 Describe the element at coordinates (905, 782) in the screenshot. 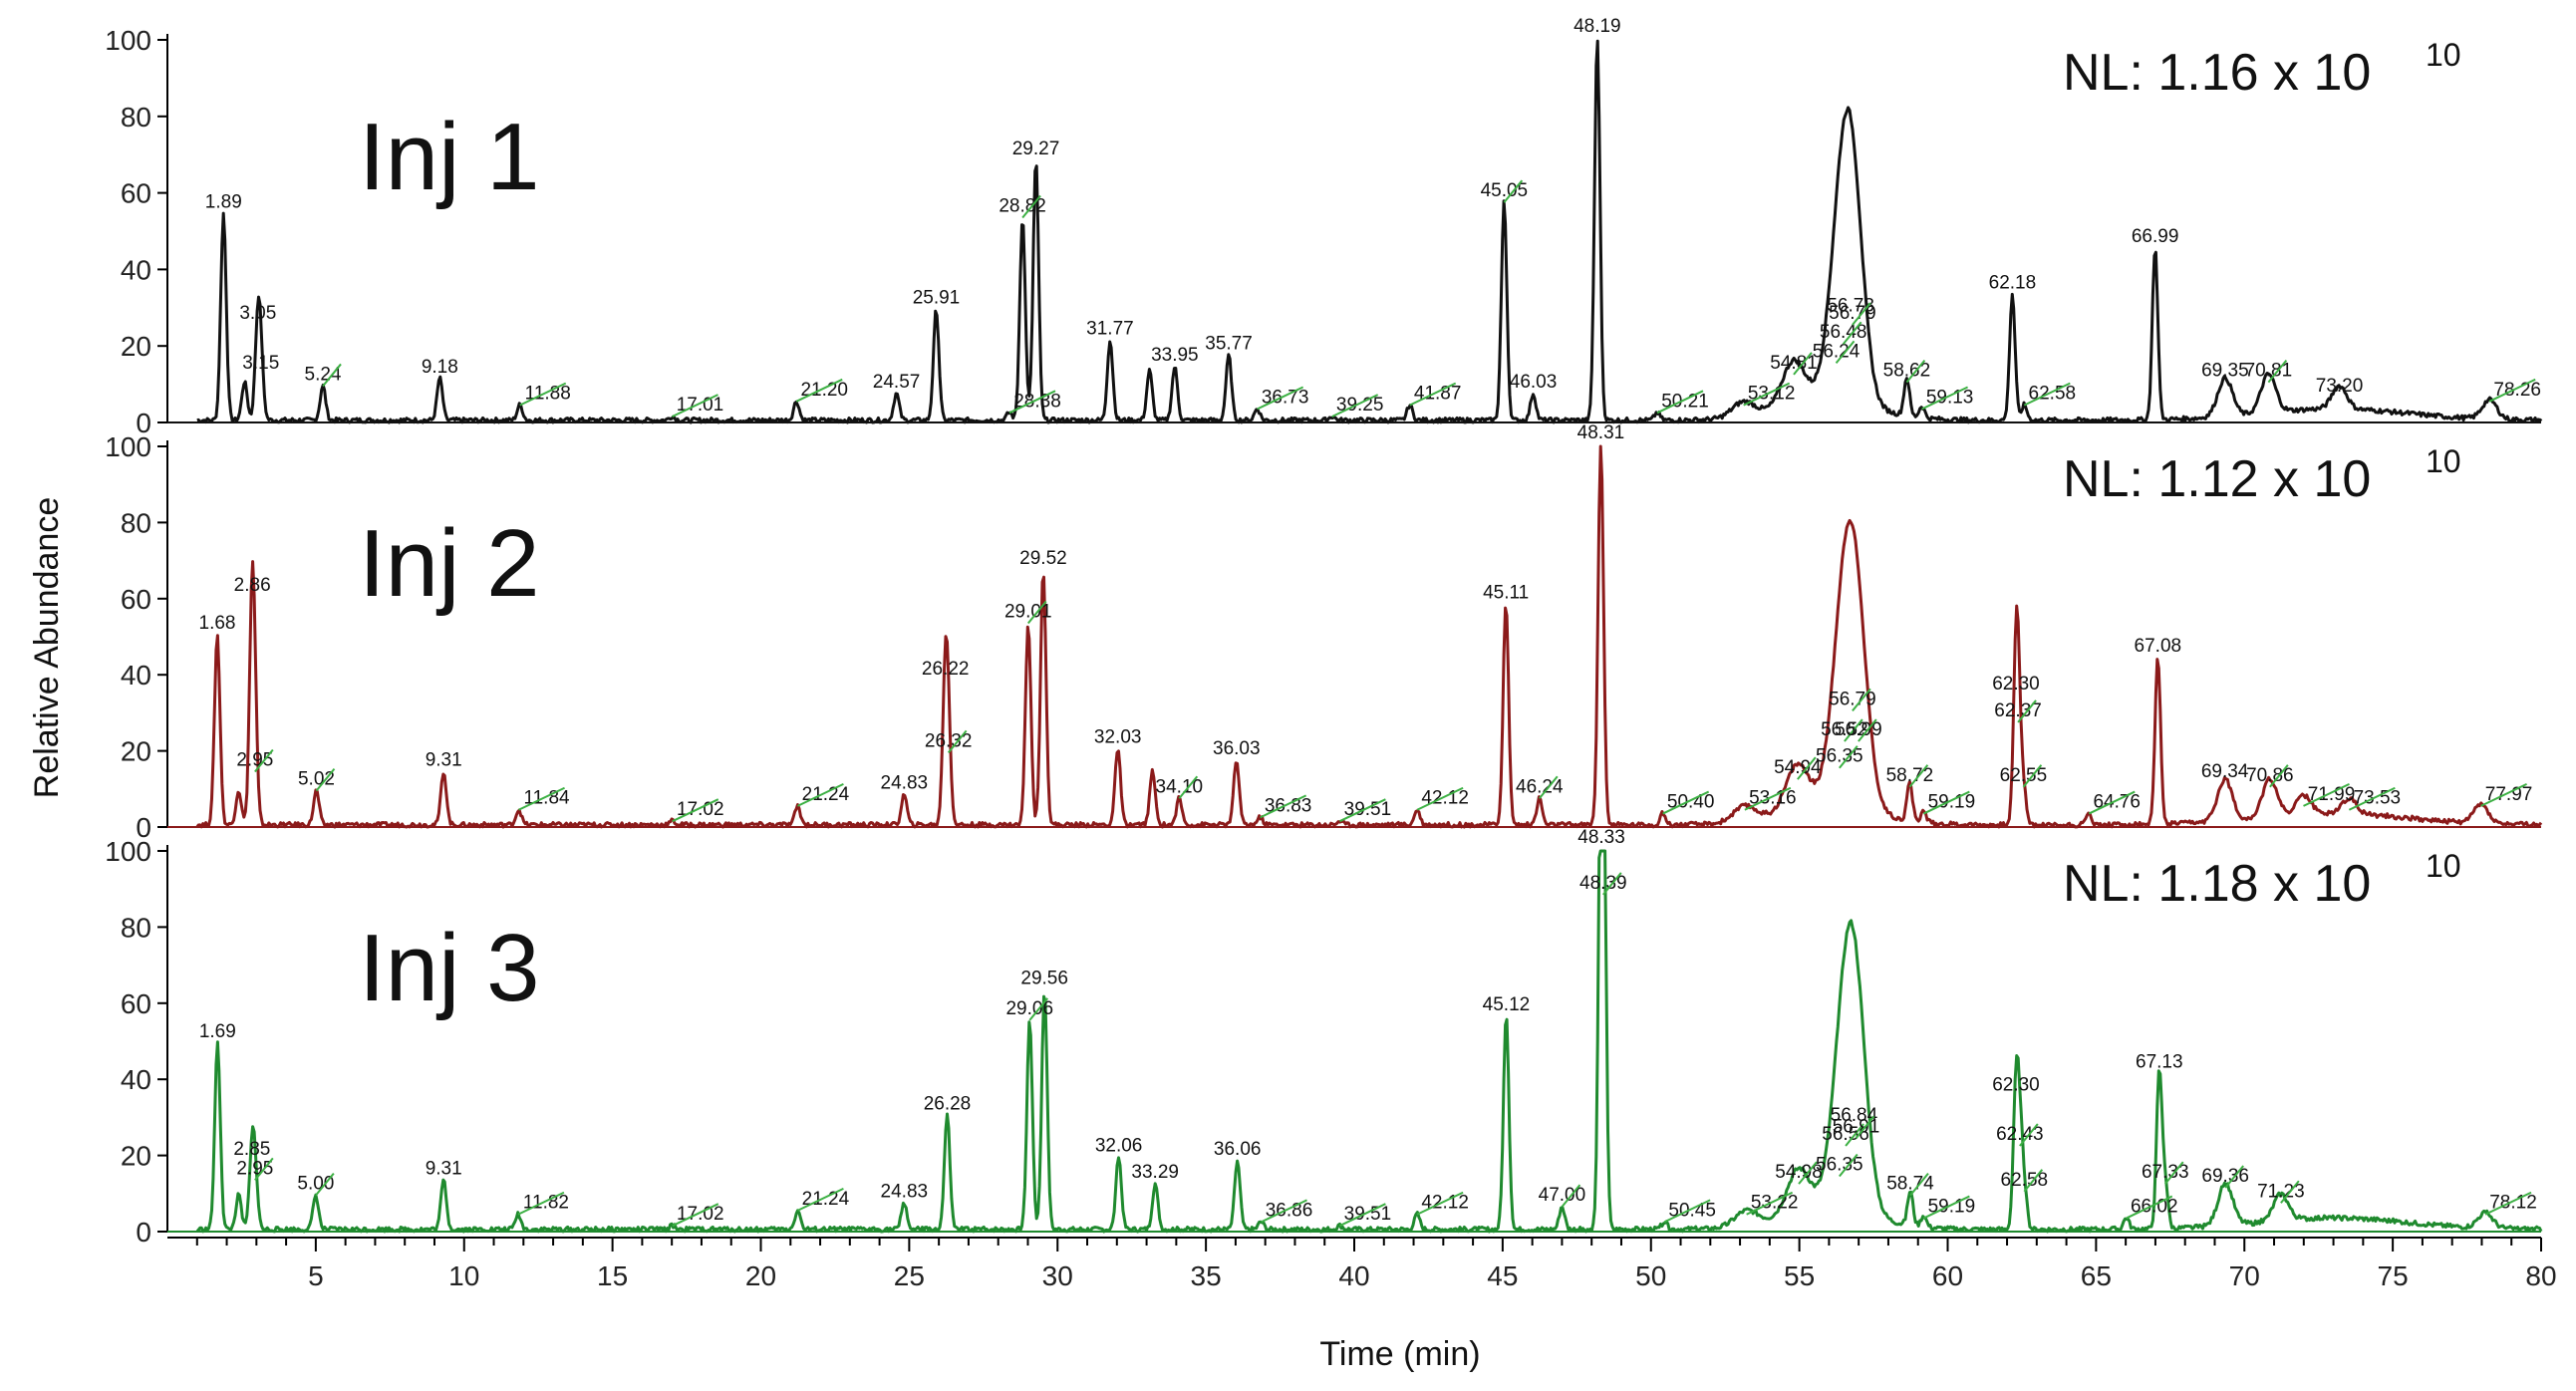

I see `peak-label: 24.83` at that location.